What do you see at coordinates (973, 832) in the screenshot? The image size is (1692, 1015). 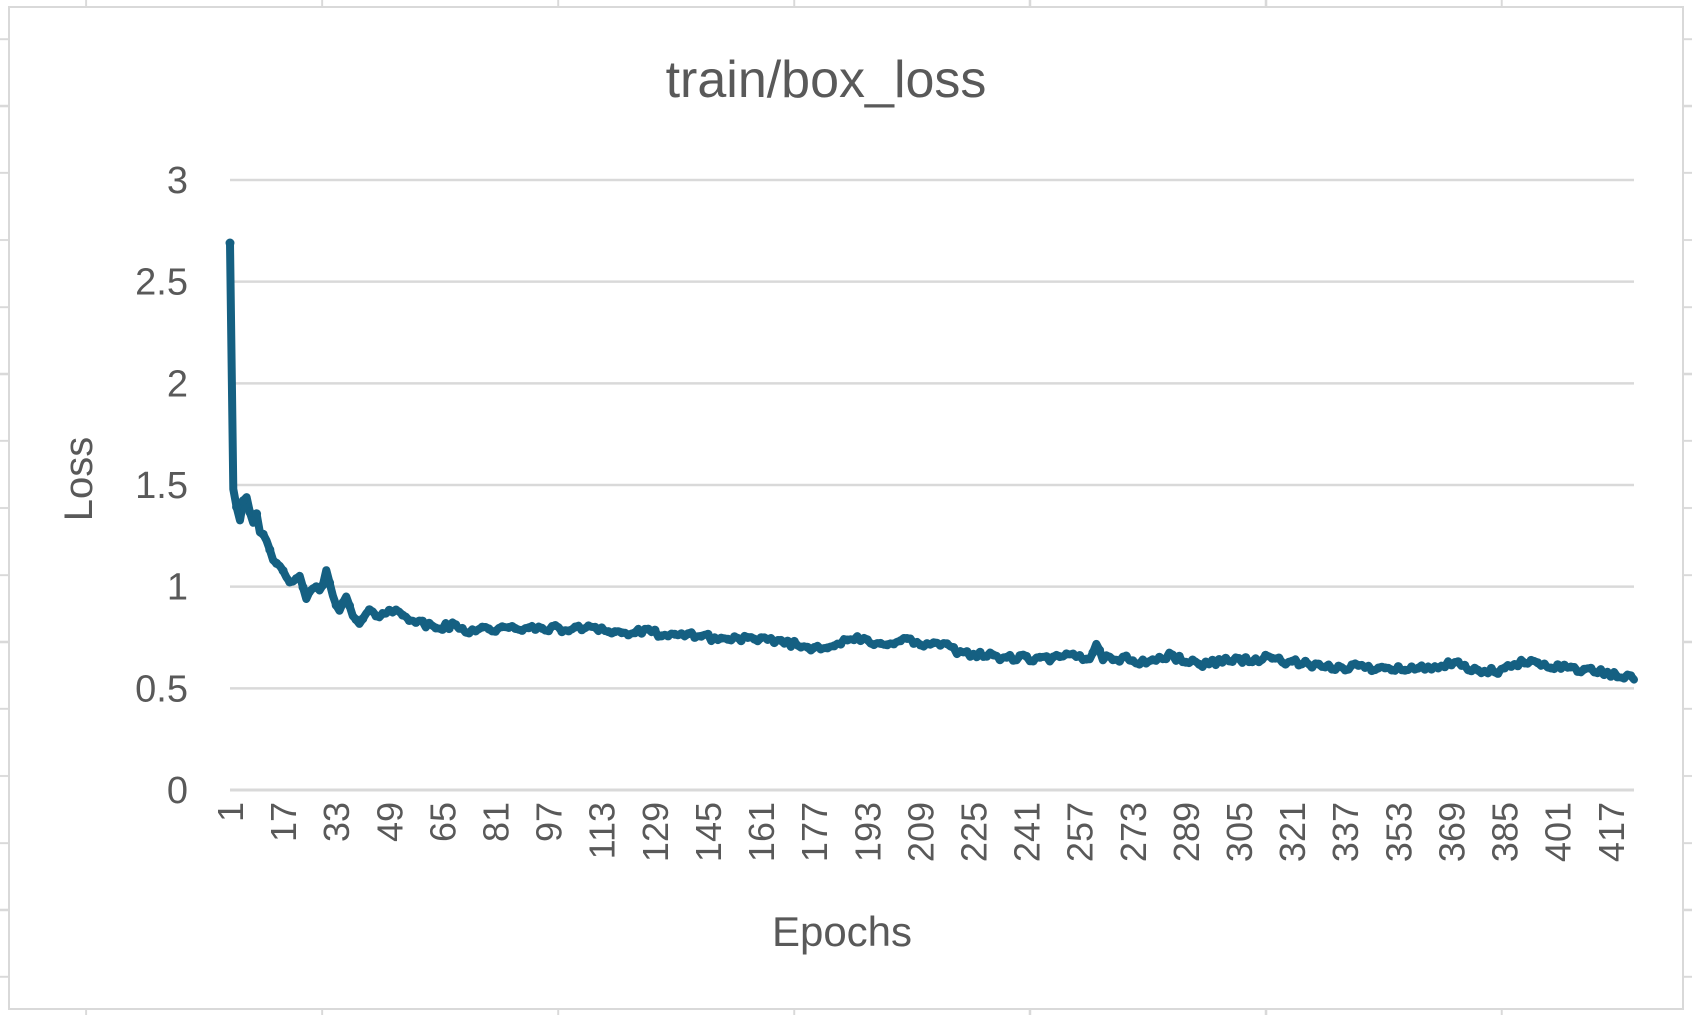 I see `x-tick-label: 225` at bounding box center [973, 832].